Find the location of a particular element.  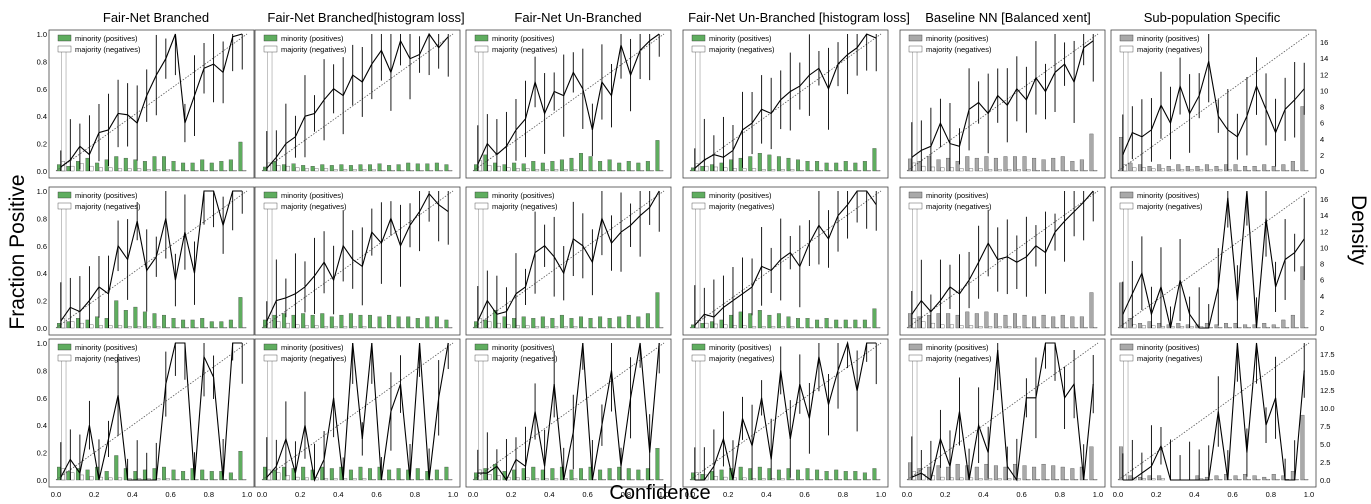

density-tick-label: 6 is located at coordinates (1322, 123).